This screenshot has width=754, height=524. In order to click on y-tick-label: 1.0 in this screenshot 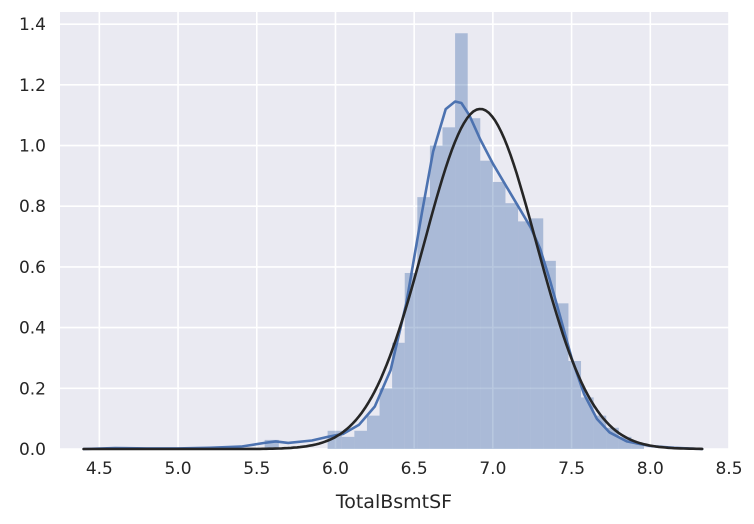, I will do `click(32, 147)`.